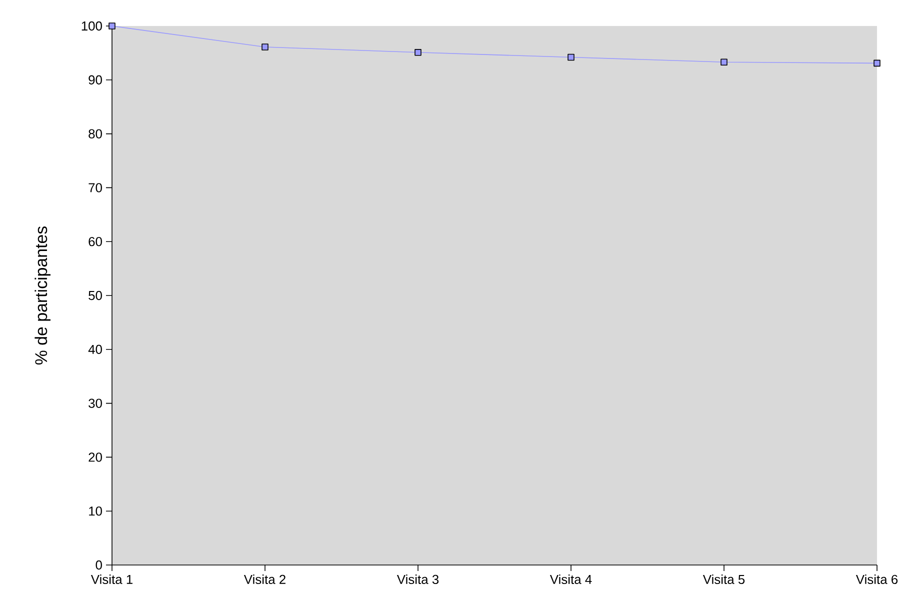 This screenshot has height=606, width=918. I want to click on y-tick-label: 80, so click(95, 133).